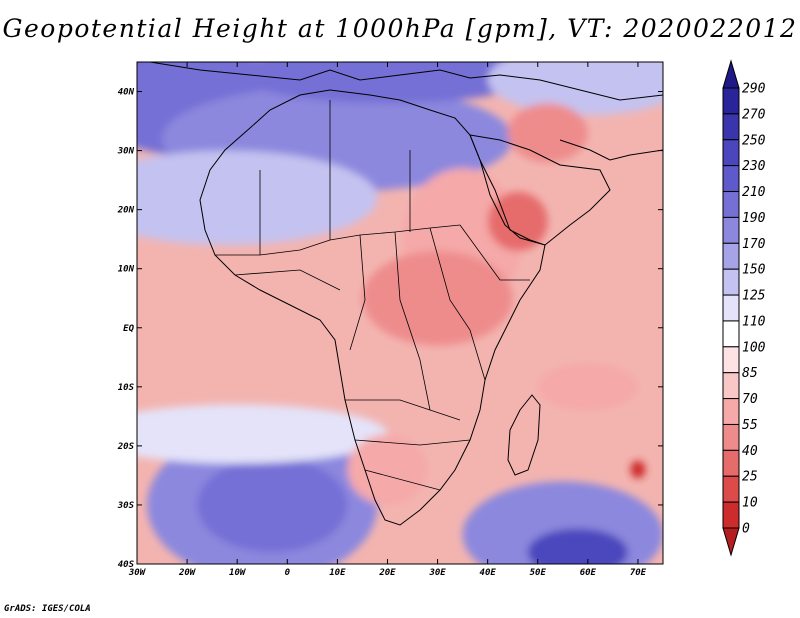  I want to click on y-tick-label: 30N, so click(126, 152).